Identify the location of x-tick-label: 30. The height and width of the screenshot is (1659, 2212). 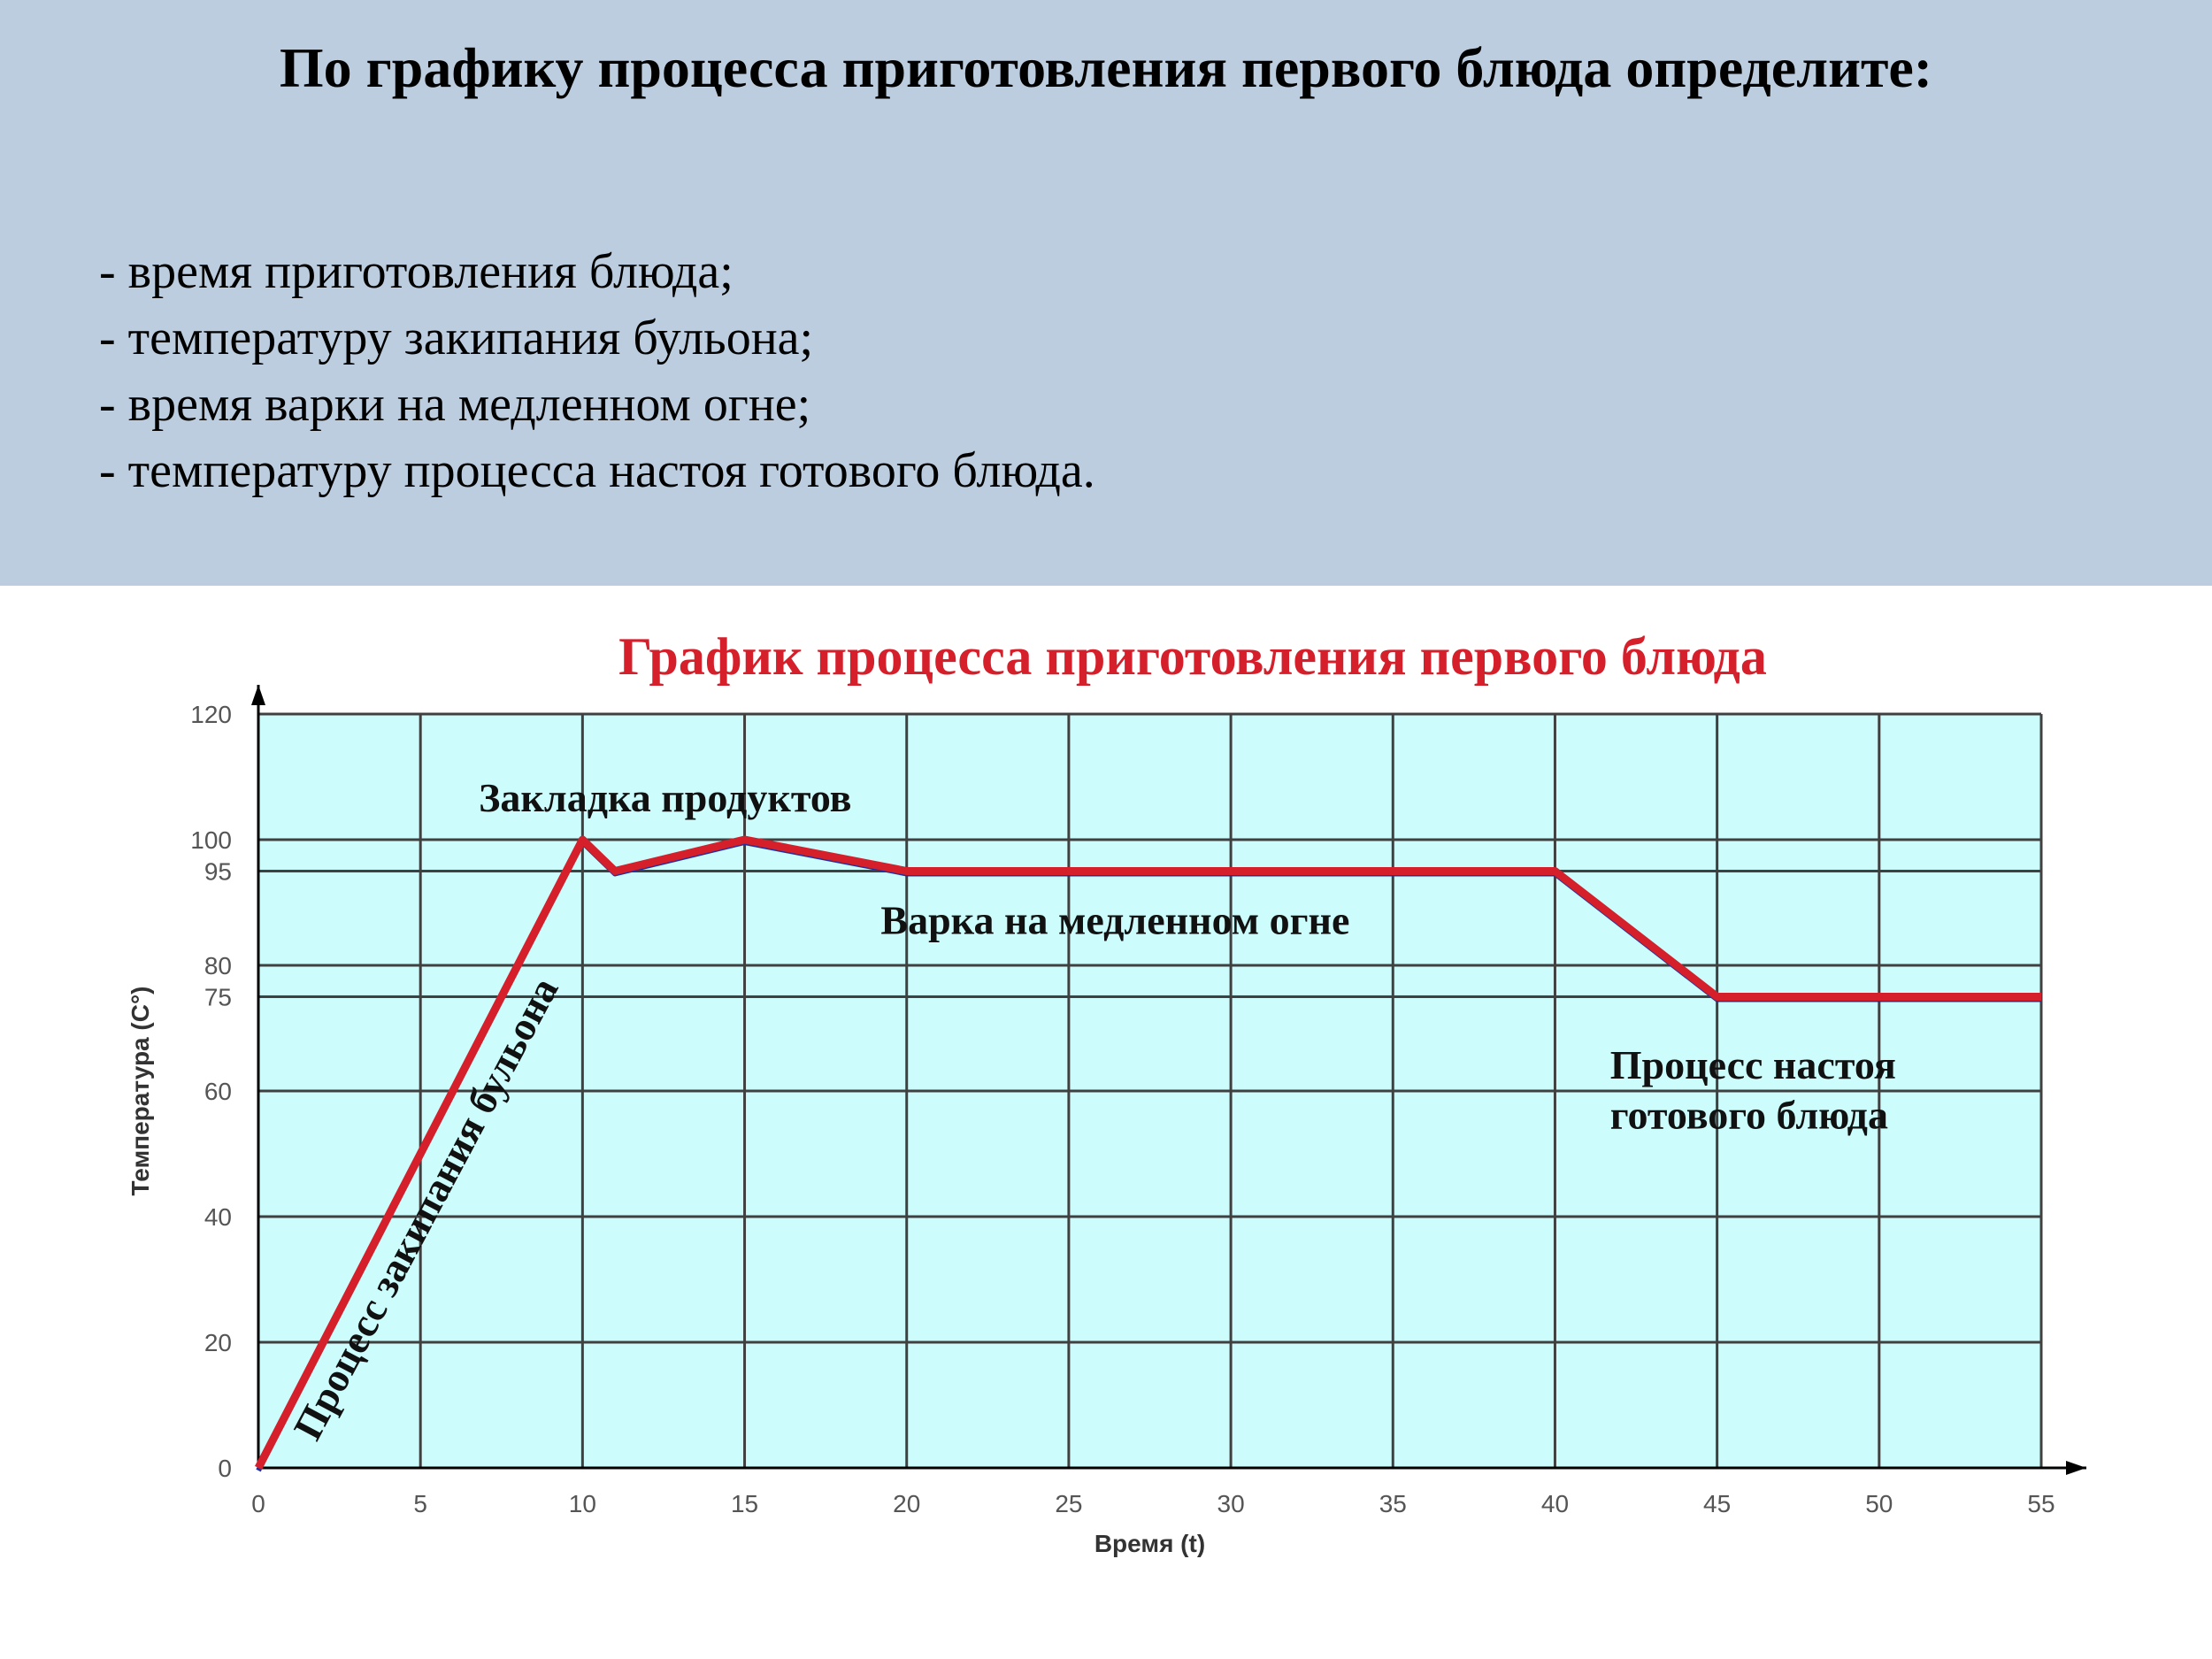
(1231, 1504).